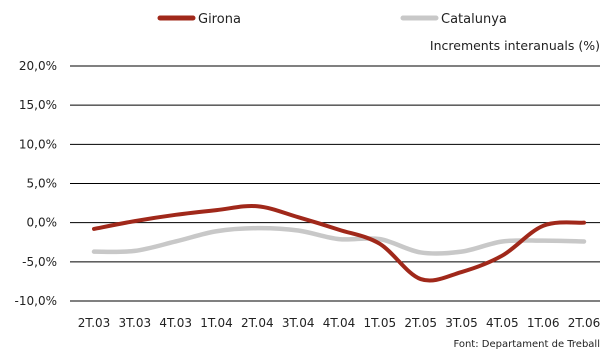 The height and width of the screenshot is (354, 615). What do you see at coordinates (526, 344) in the screenshot?
I see `source-note: Font: Departament de Treball` at bounding box center [526, 344].